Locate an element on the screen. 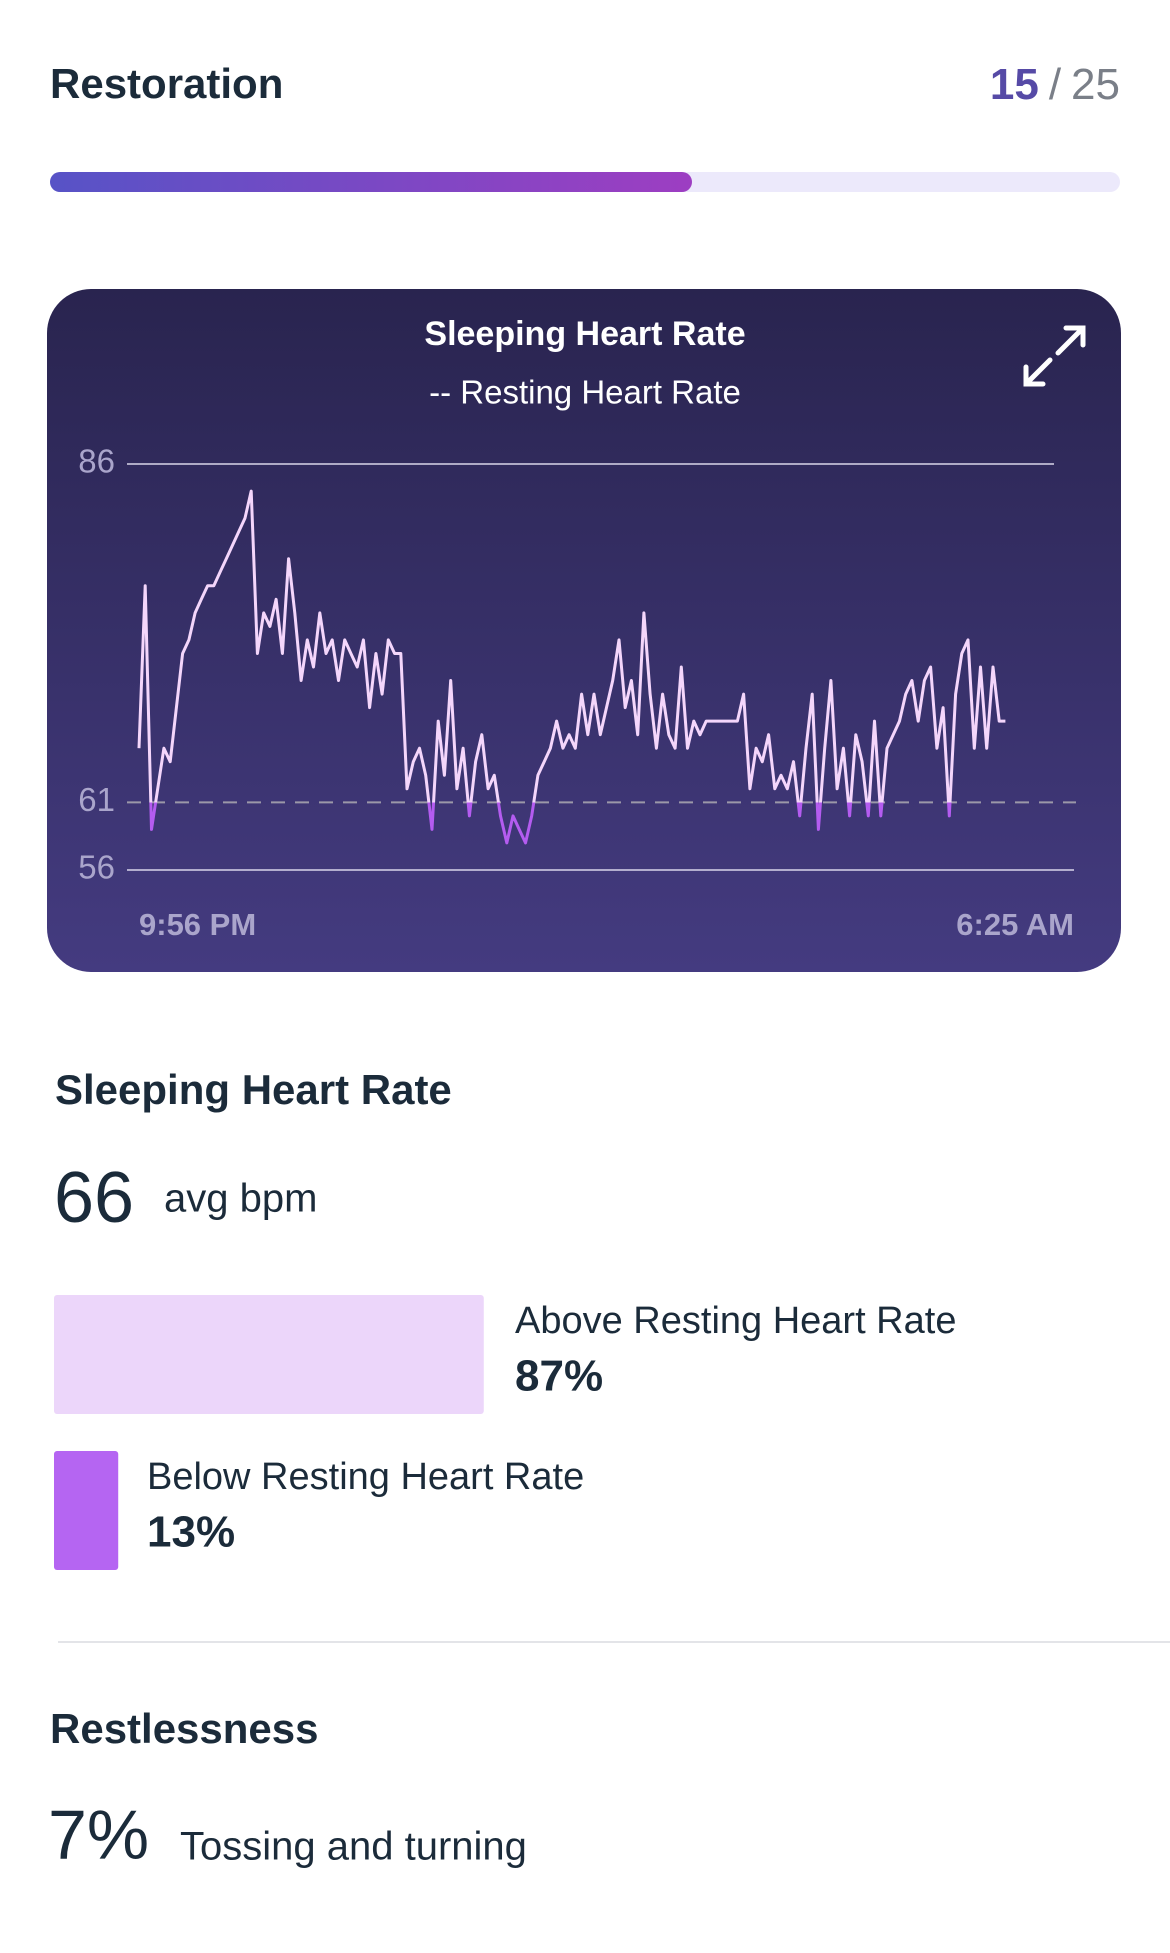 The height and width of the screenshot is (1953, 1170). breakdown-value: 13% is located at coordinates (191, 1532).